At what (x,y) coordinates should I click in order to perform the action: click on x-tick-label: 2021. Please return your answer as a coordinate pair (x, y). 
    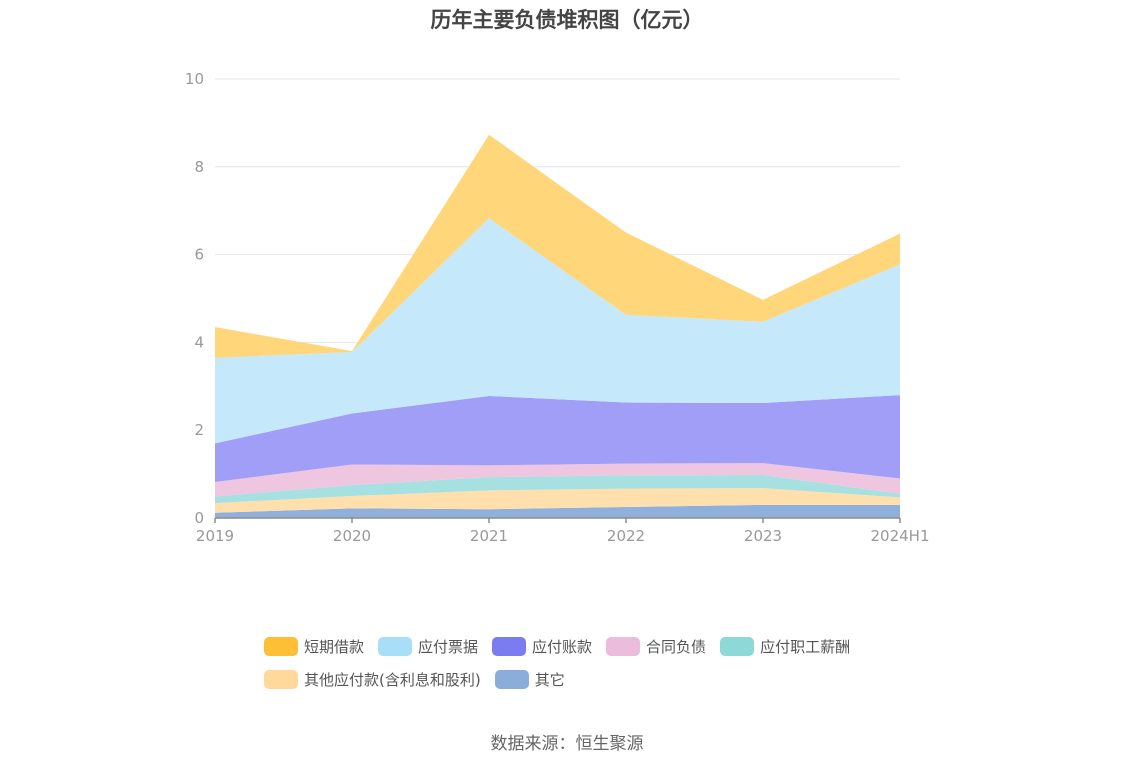
    Looking at the image, I should click on (489, 536).